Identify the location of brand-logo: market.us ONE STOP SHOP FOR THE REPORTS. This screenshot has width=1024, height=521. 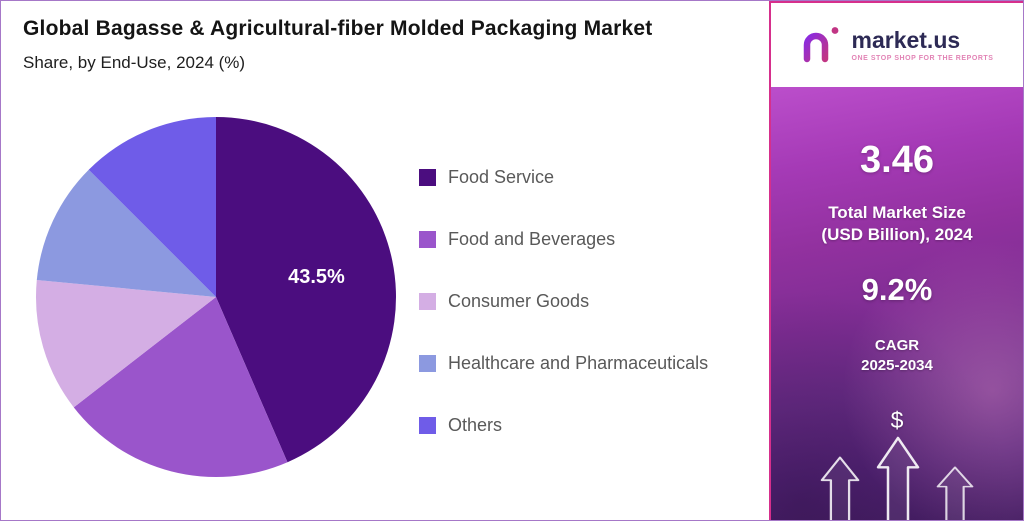
(897, 45).